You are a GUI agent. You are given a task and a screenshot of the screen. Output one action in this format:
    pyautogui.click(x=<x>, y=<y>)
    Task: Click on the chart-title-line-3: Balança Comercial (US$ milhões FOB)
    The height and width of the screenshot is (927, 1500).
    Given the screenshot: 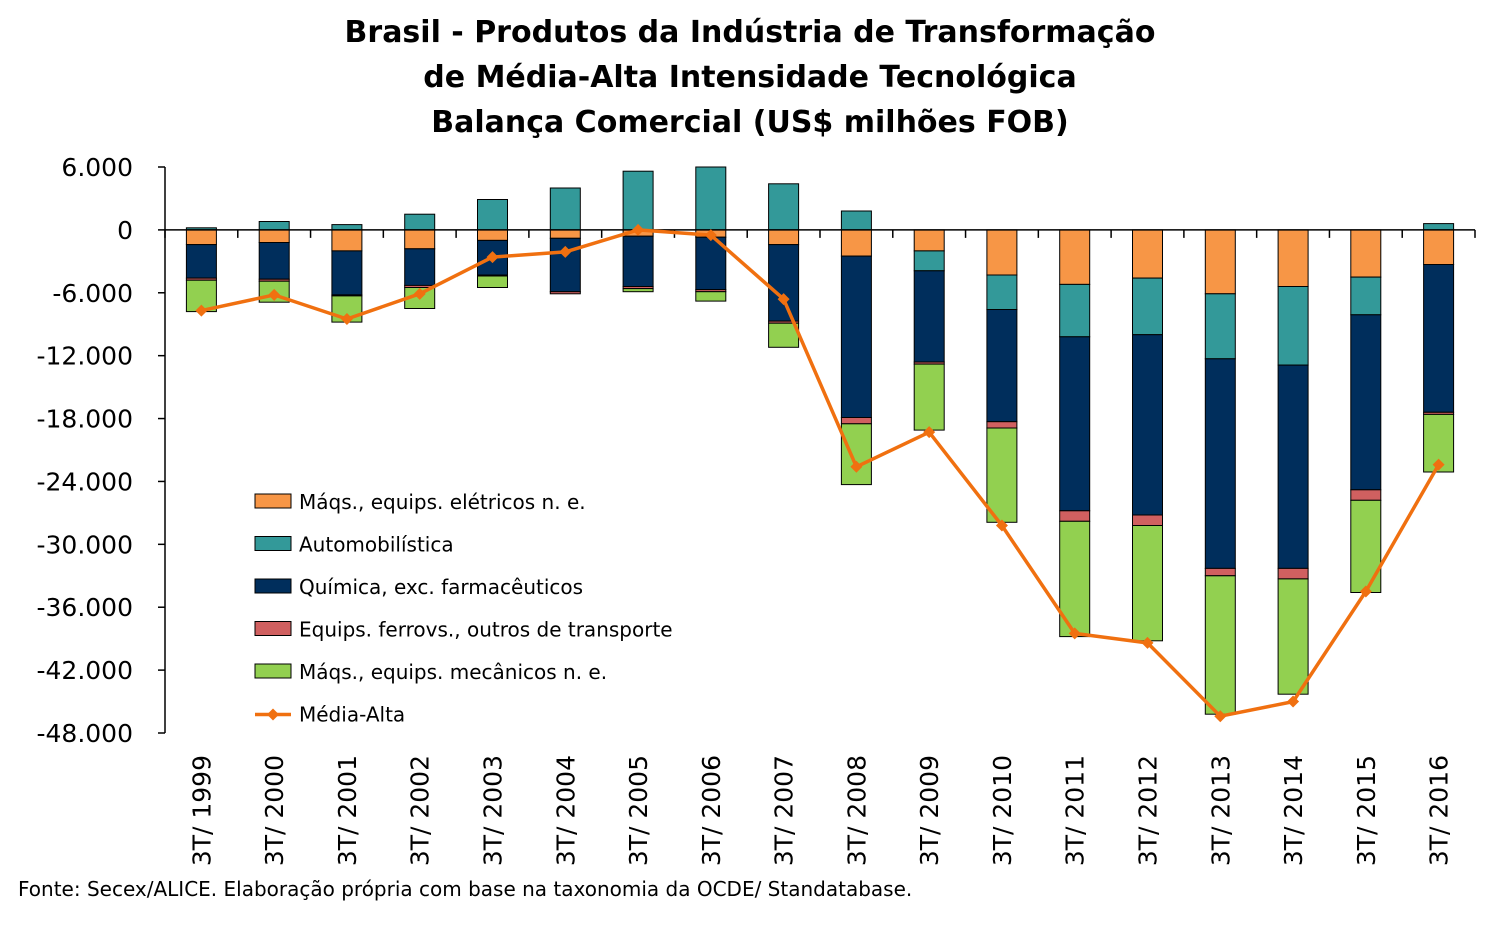 What is the action you would take?
    pyautogui.click(x=750, y=122)
    